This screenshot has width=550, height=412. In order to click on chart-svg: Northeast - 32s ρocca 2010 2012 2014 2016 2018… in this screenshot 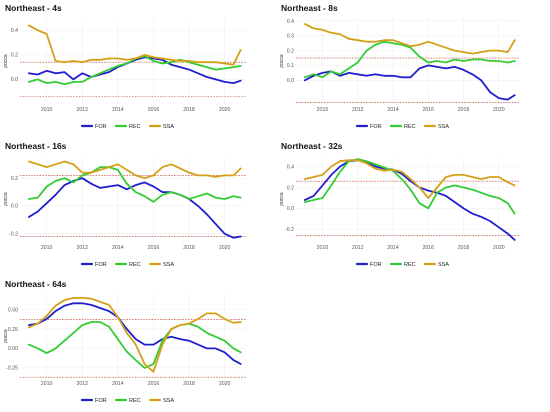, I will do `click(399, 204)`.